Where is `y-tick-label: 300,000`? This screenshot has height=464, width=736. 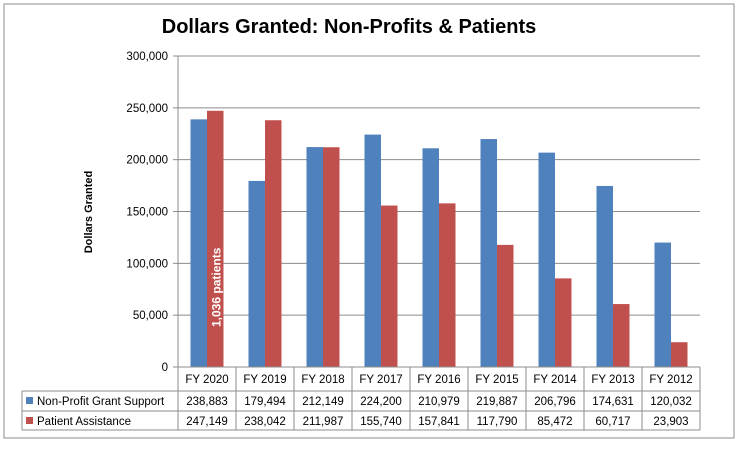 y-tick-label: 300,000 is located at coordinates (147, 57).